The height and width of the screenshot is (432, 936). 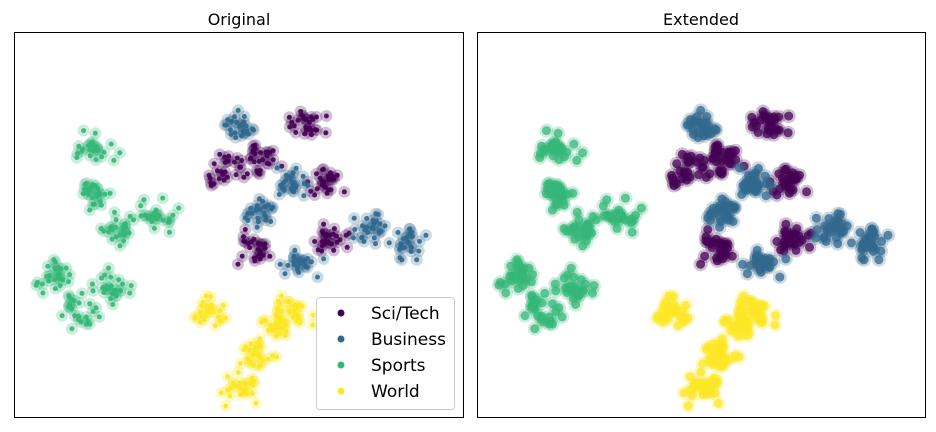 I want to click on legend-marker-world, so click(x=341, y=391).